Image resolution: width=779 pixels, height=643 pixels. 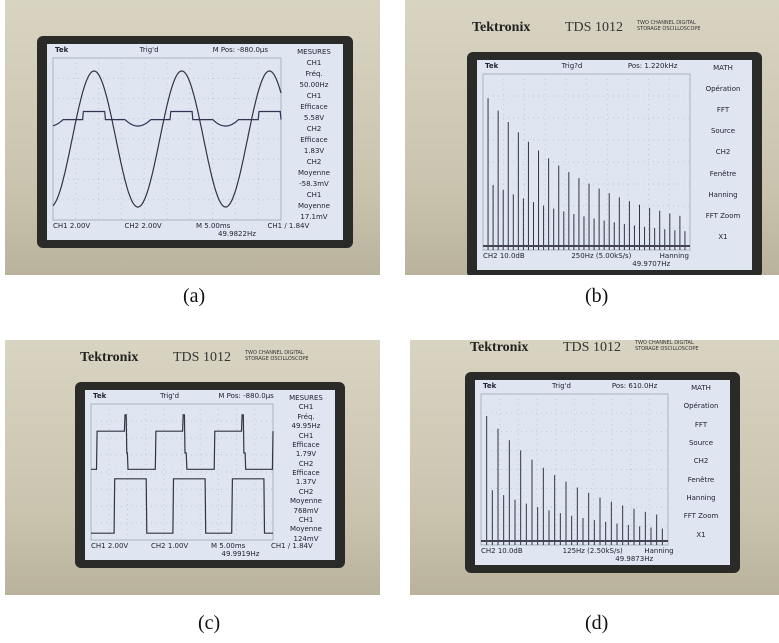 What do you see at coordinates (597, 623) in the screenshot?
I see `panel-label: (d)` at bounding box center [597, 623].